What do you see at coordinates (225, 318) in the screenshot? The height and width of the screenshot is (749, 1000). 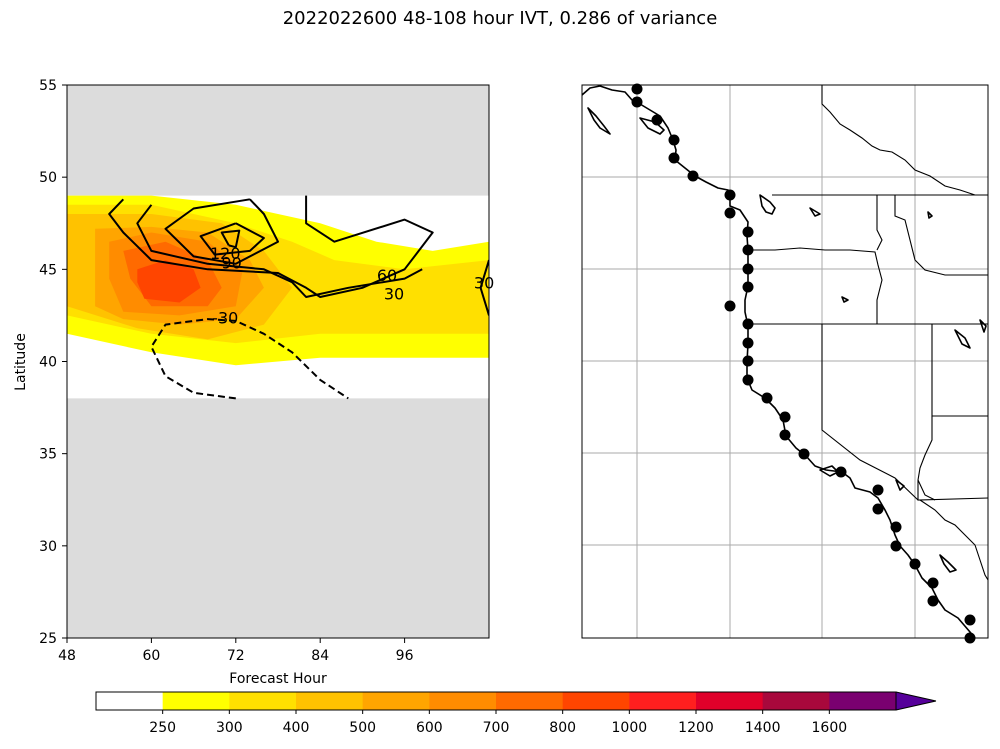 I see `contour-label: -30` at bounding box center [225, 318].